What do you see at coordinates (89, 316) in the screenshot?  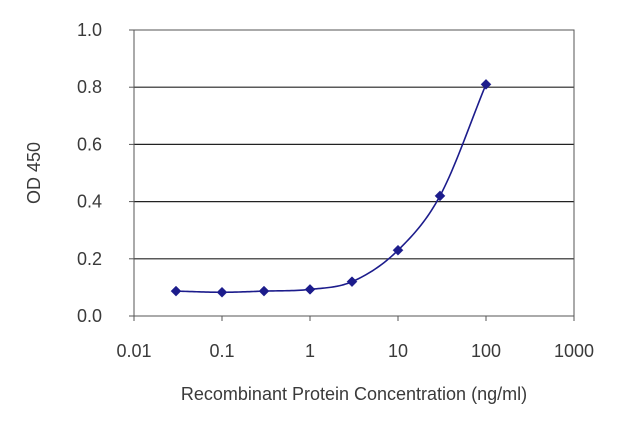 I see `y-tick-label: 0.0` at bounding box center [89, 316].